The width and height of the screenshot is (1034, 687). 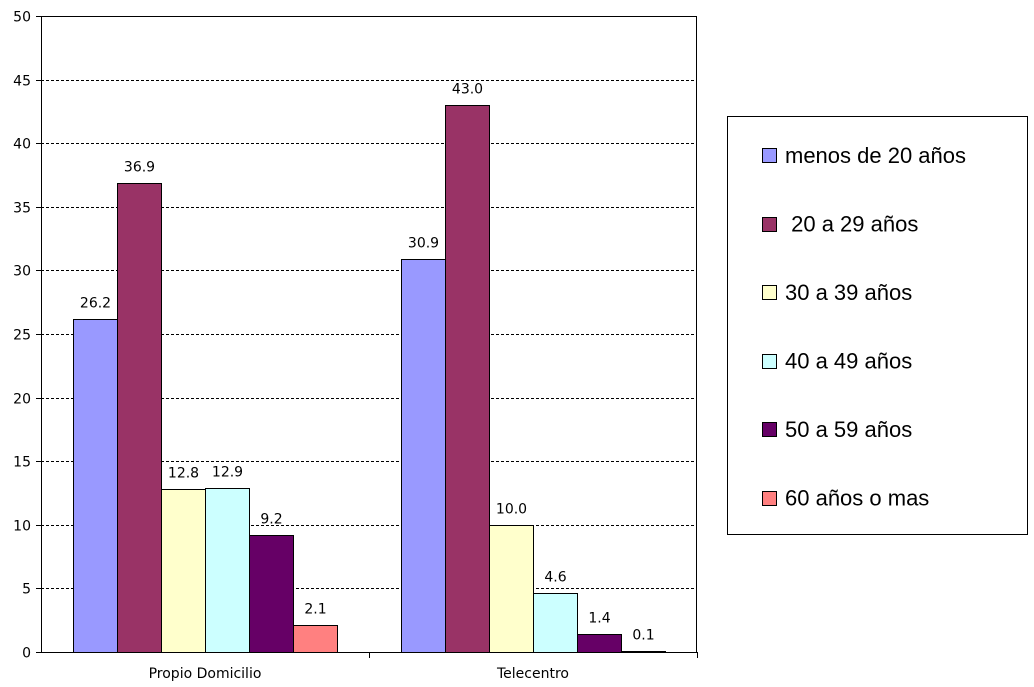 What do you see at coordinates (599, 619) in the screenshot?
I see `data-label: 1.4` at bounding box center [599, 619].